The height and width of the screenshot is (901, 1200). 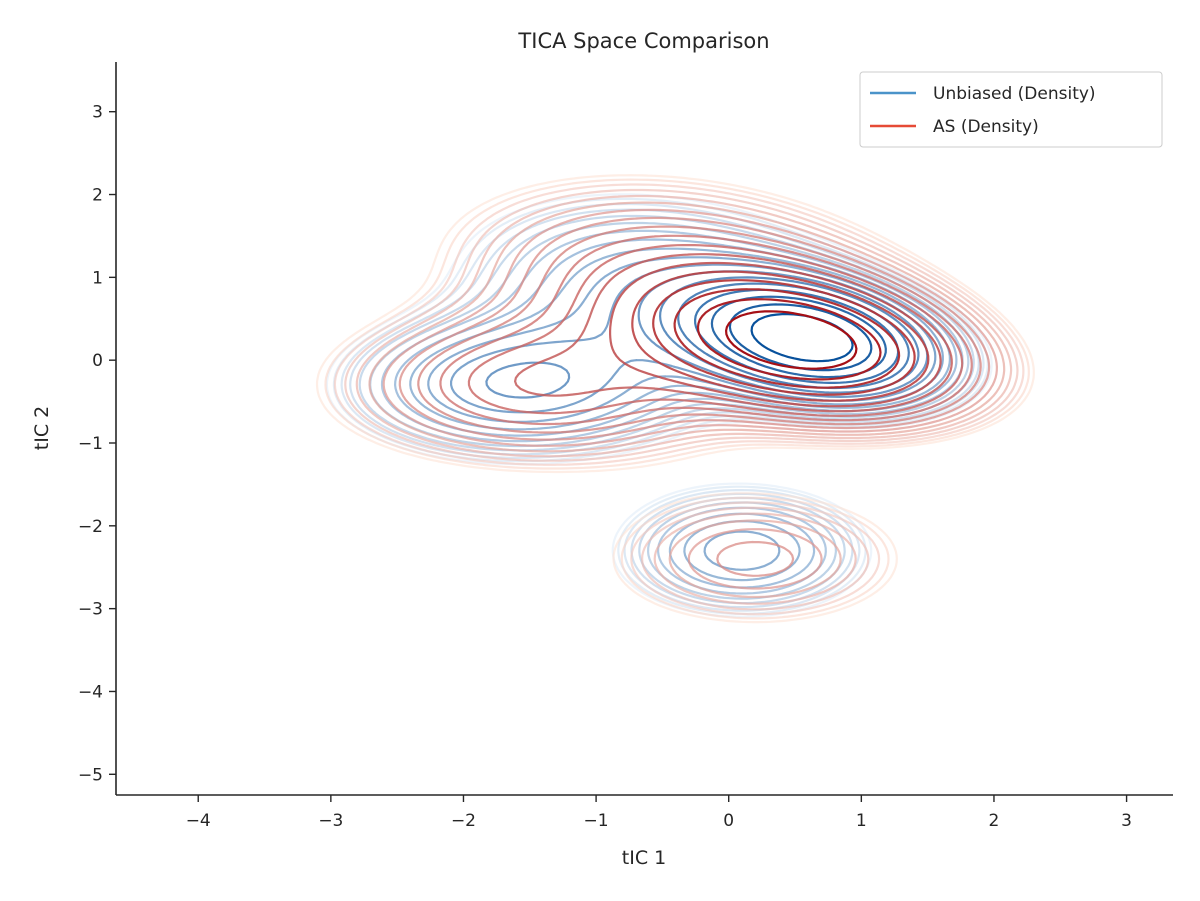 What do you see at coordinates (986, 127) in the screenshot?
I see `legend-label-as: AS (Density)` at bounding box center [986, 127].